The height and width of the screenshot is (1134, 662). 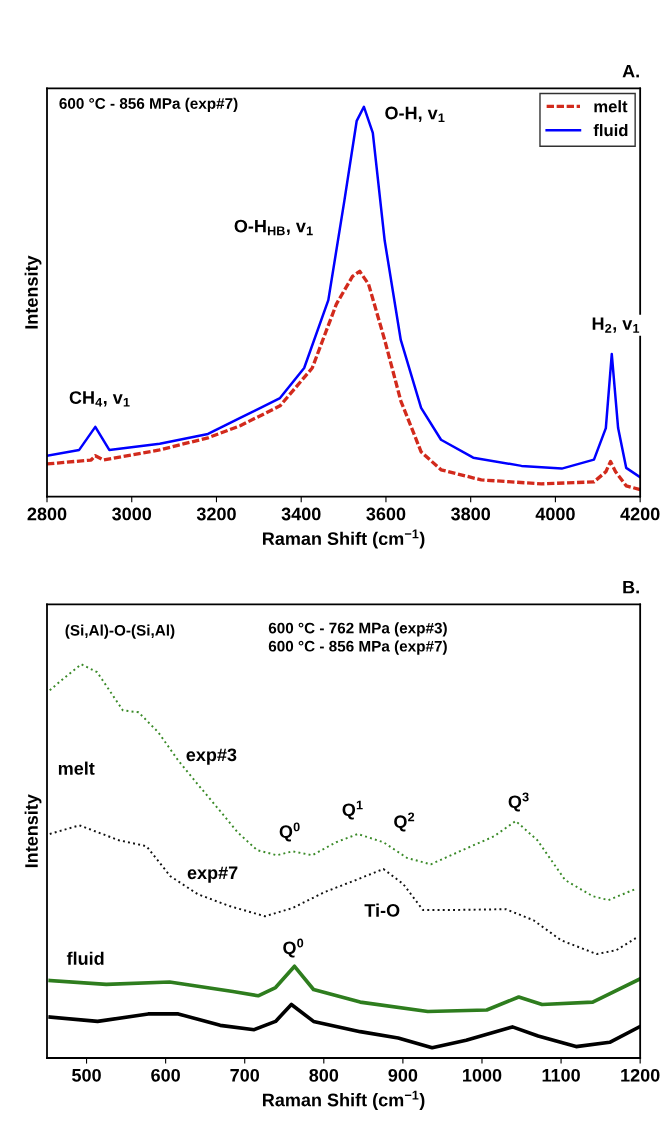 I want to click on annotation: Ti-O, so click(x=382, y=910).